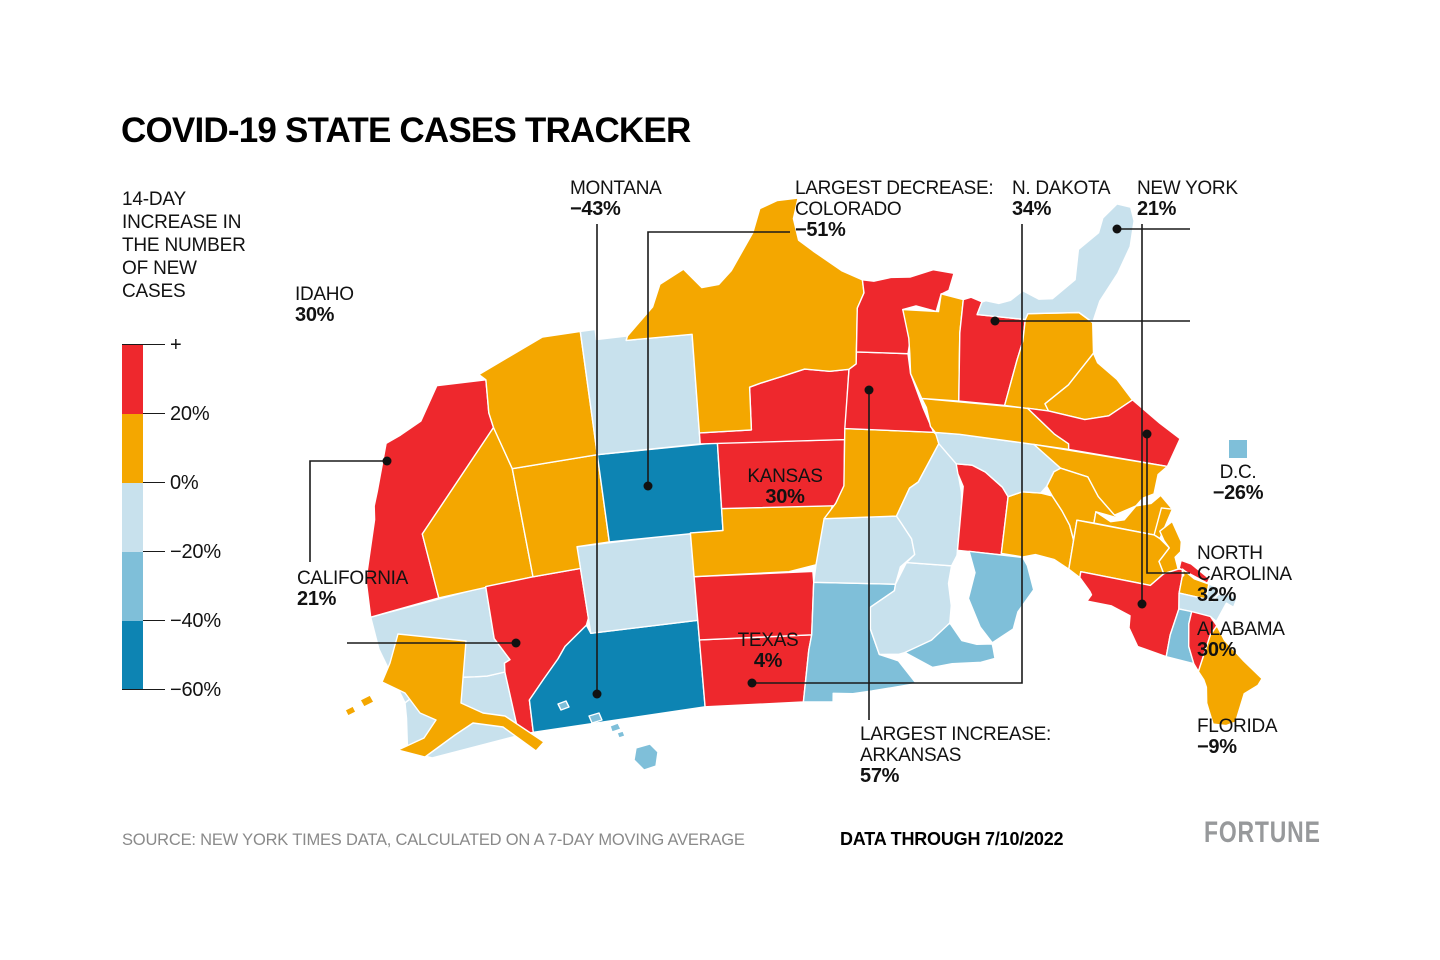  I want to click on legend-color-scale, so click(132, 517).